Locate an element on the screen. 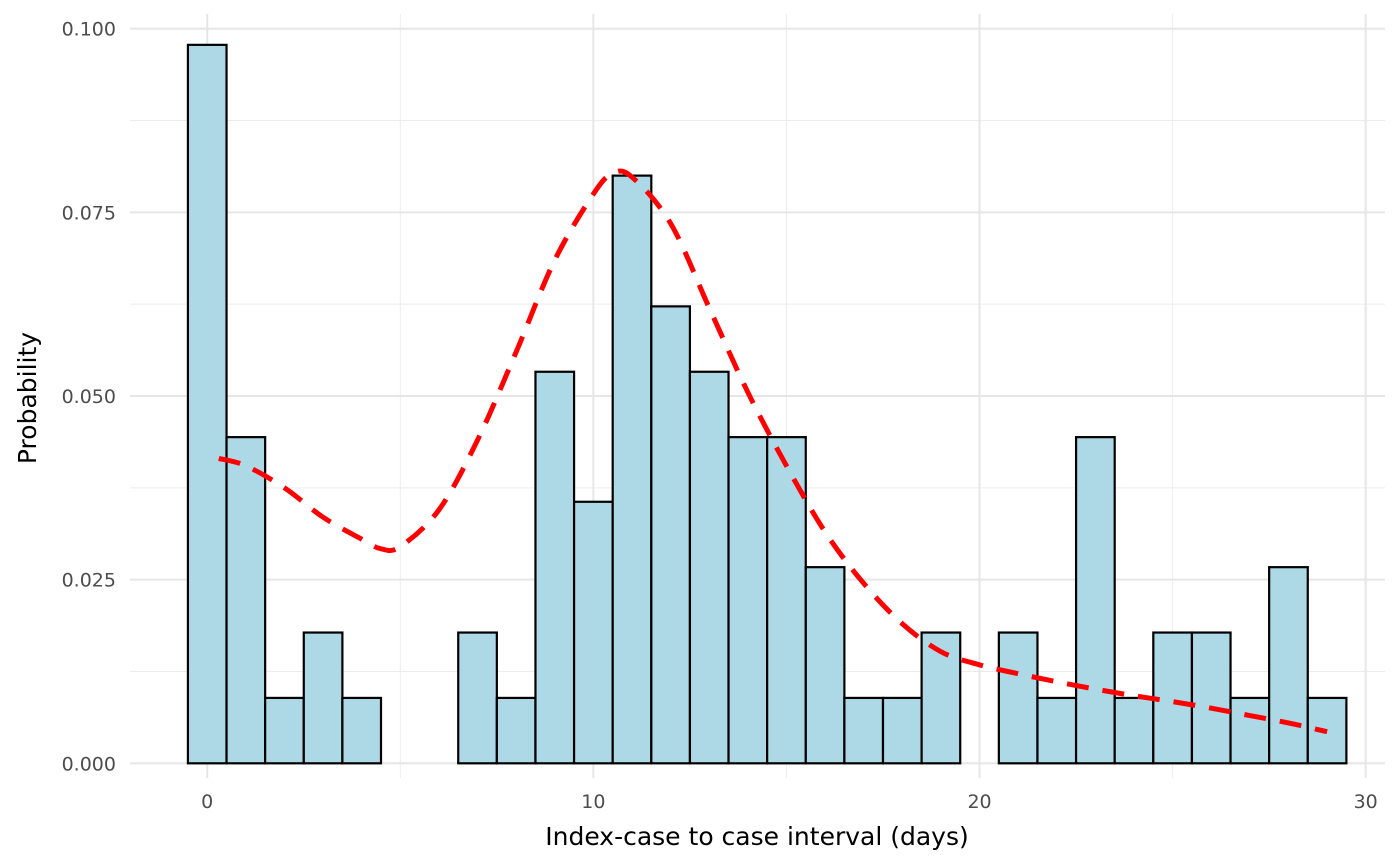 The width and height of the screenshot is (1400, 866). x-tick-label: 30 is located at coordinates (1366, 802).